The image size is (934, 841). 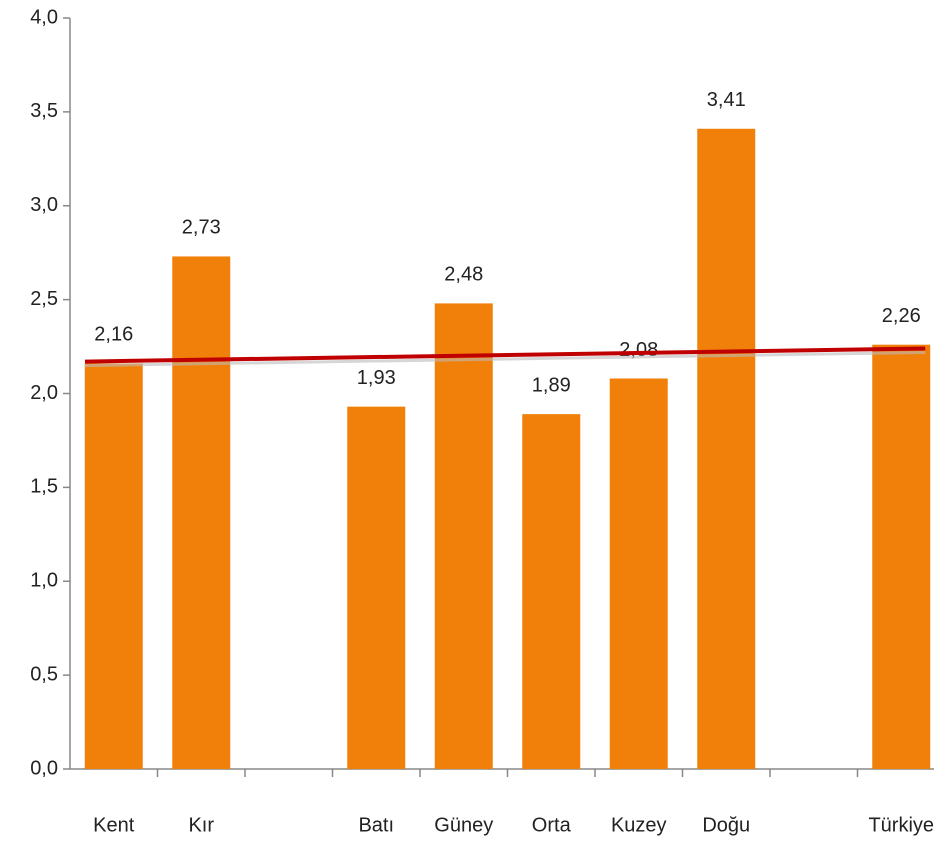 What do you see at coordinates (44, 768) in the screenshot?
I see `y-tick-label: 0,0` at bounding box center [44, 768].